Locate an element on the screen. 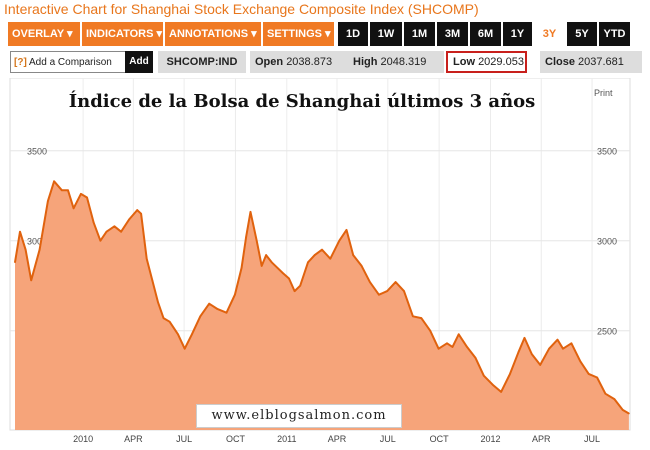 The width and height of the screenshot is (650, 450). y-tick-label-right: 3000 is located at coordinates (607, 242).